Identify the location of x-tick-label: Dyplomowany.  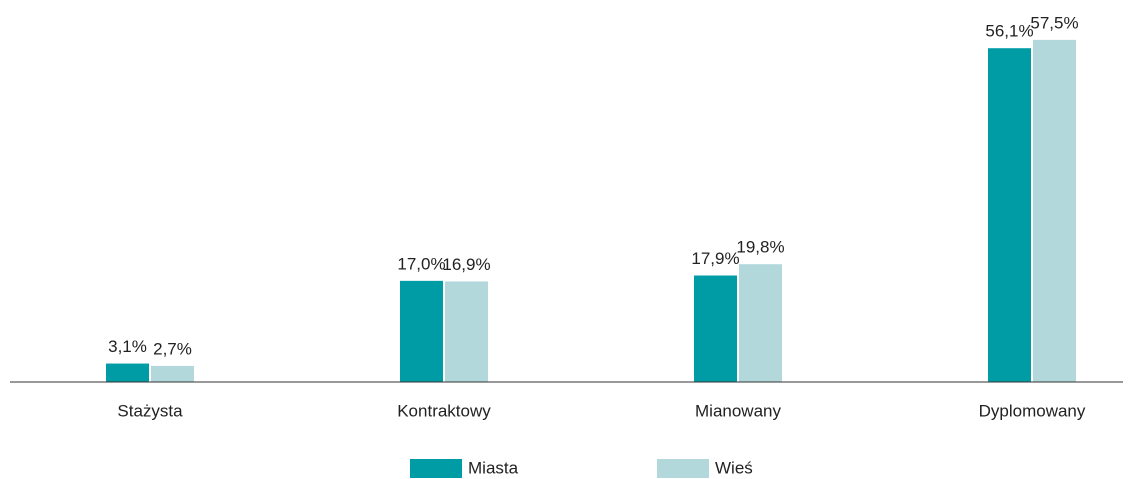
(1032, 410).